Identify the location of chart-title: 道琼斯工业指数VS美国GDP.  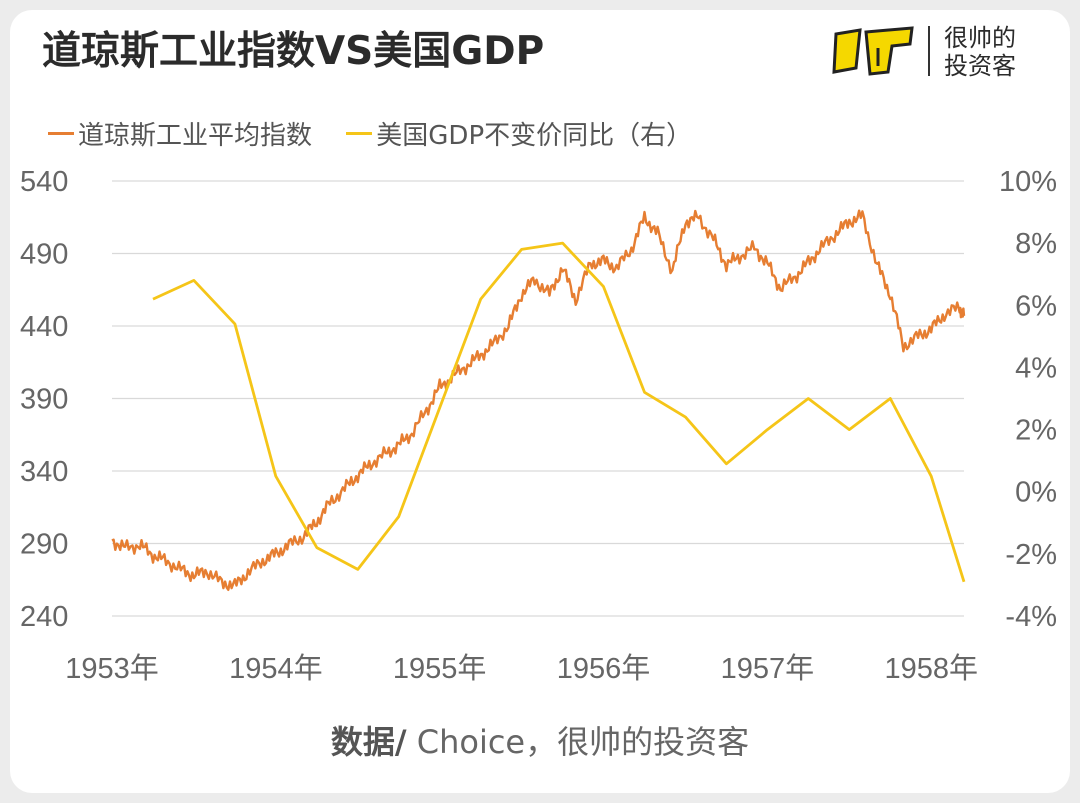
(293, 51).